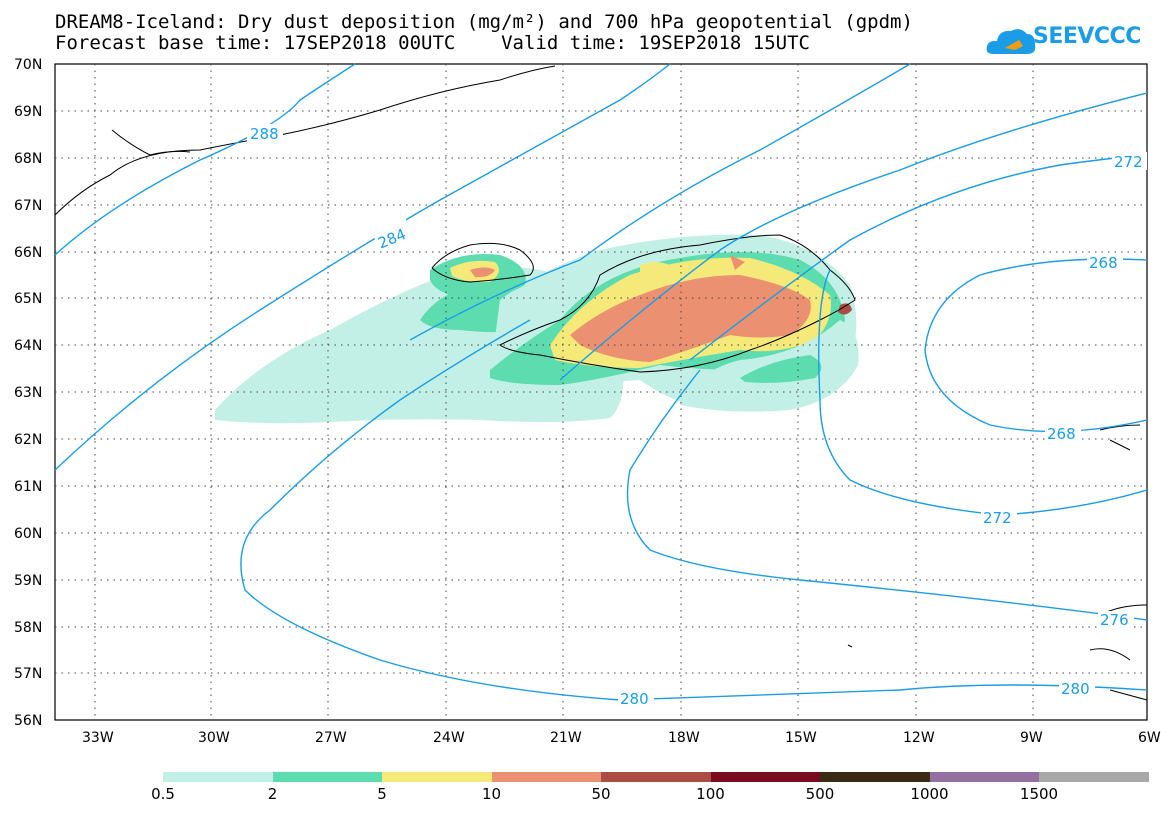  Describe the element at coordinates (929, 794) in the screenshot. I see `legend-label: 1000` at that location.